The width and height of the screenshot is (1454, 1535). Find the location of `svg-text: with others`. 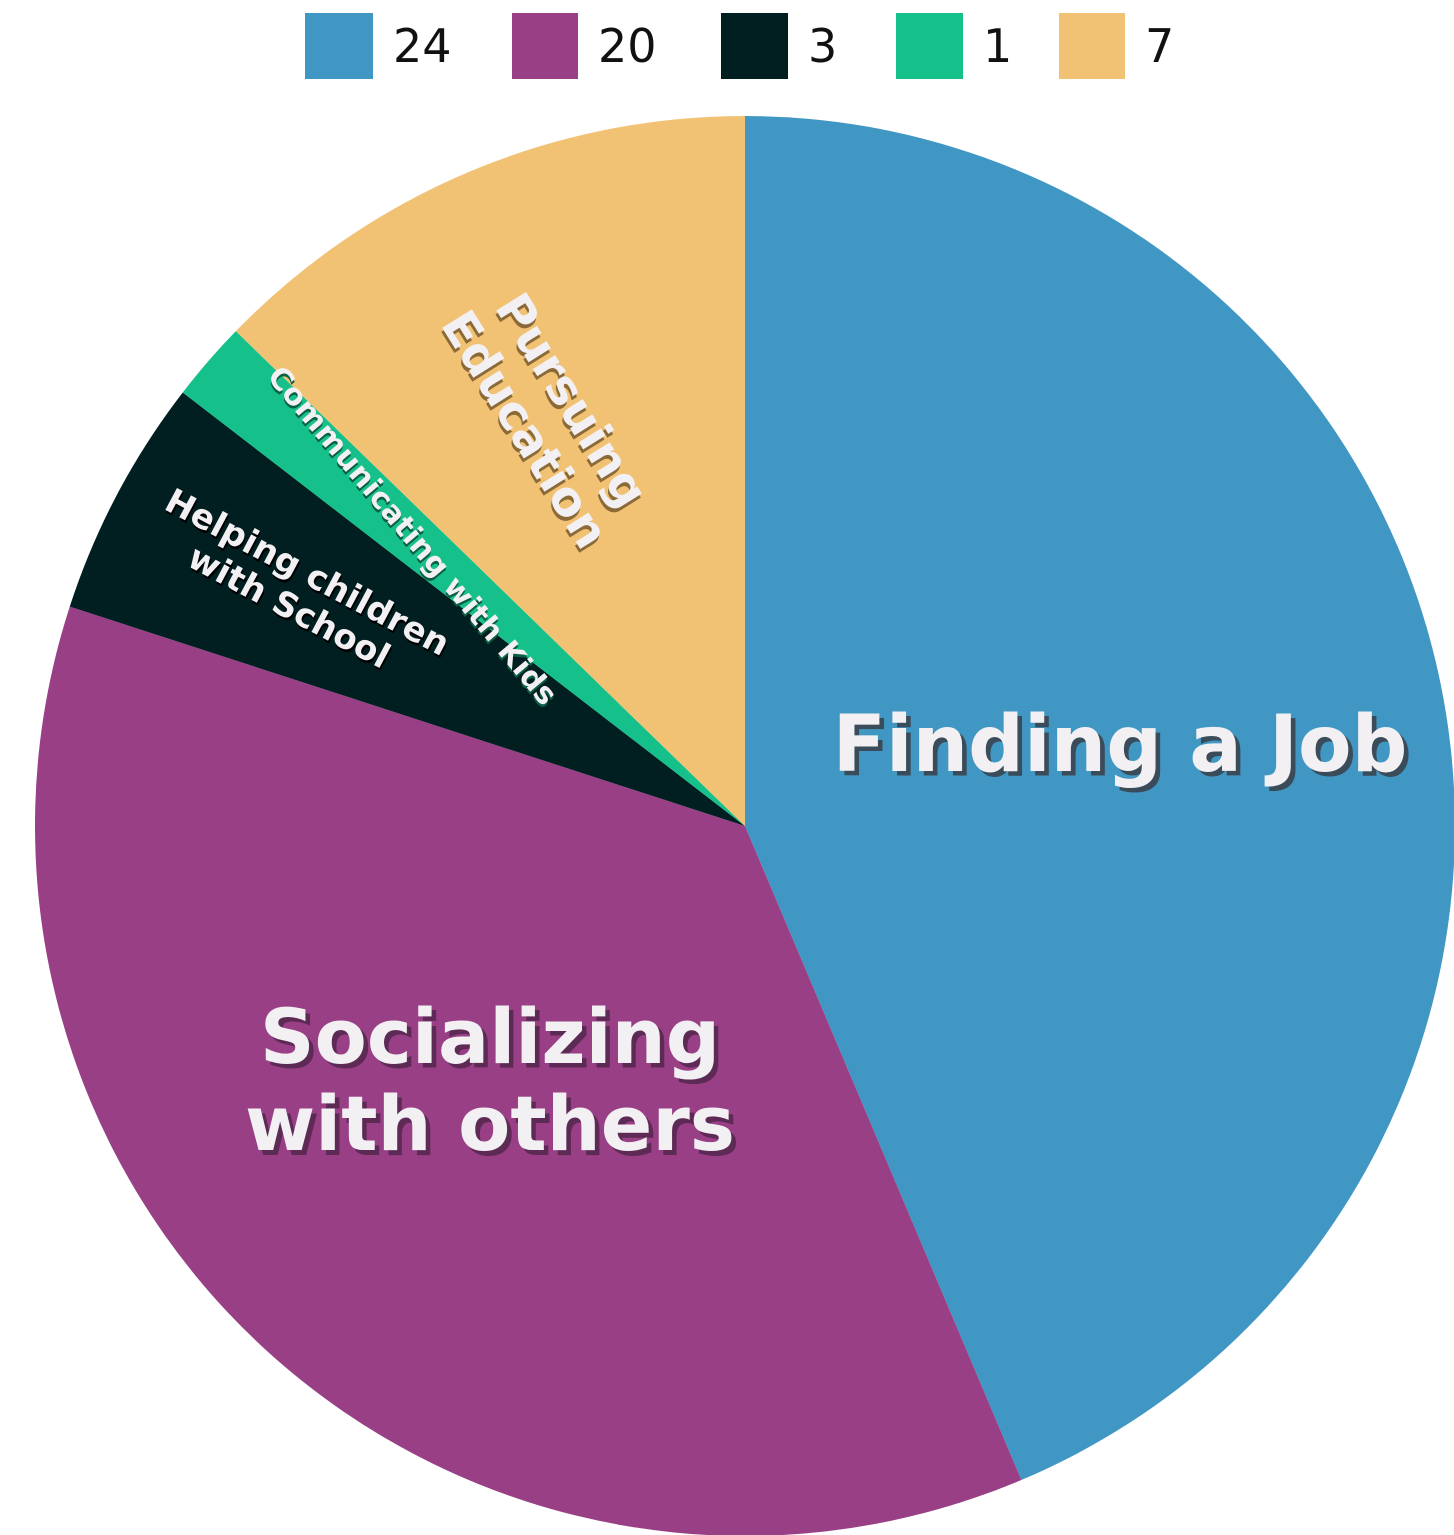

svg-text: with others is located at coordinates (495, 1128).